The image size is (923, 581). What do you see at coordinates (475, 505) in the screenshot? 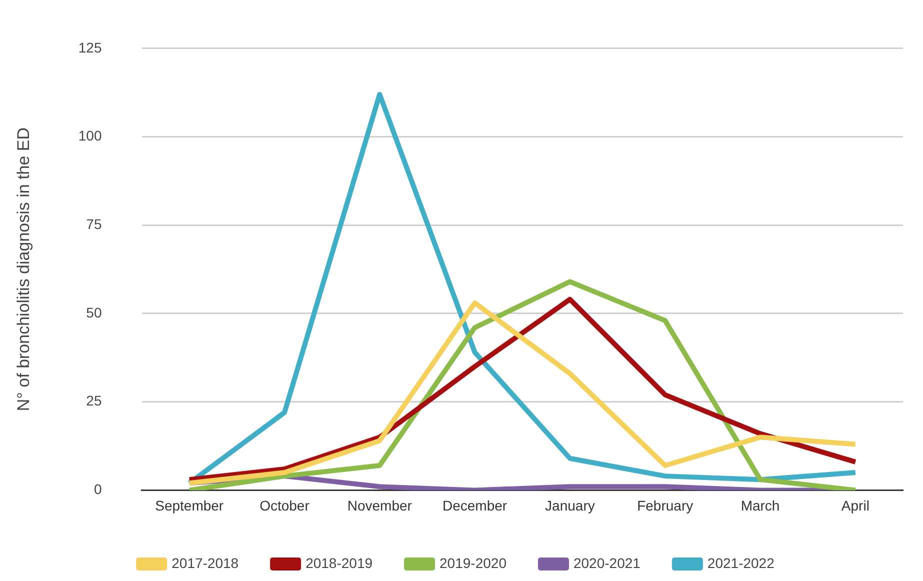
I see `x-tick-label: December` at bounding box center [475, 505].